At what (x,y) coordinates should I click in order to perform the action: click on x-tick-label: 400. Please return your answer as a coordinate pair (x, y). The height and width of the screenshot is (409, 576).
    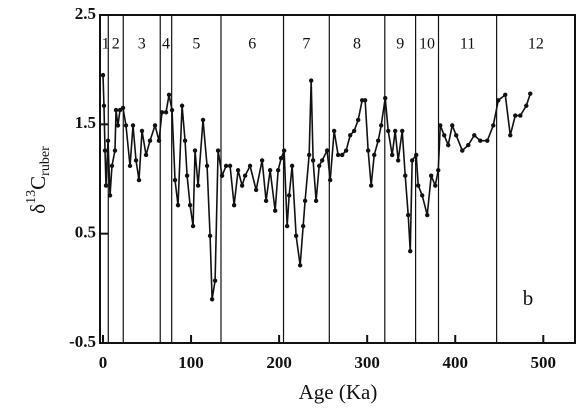
    Looking at the image, I should click on (455, 362).